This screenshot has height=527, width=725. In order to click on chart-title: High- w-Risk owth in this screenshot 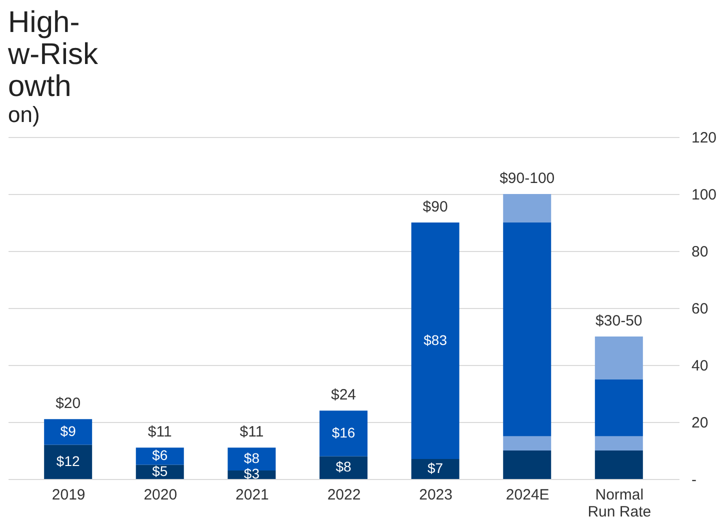, I will do `click(53, 54)`.